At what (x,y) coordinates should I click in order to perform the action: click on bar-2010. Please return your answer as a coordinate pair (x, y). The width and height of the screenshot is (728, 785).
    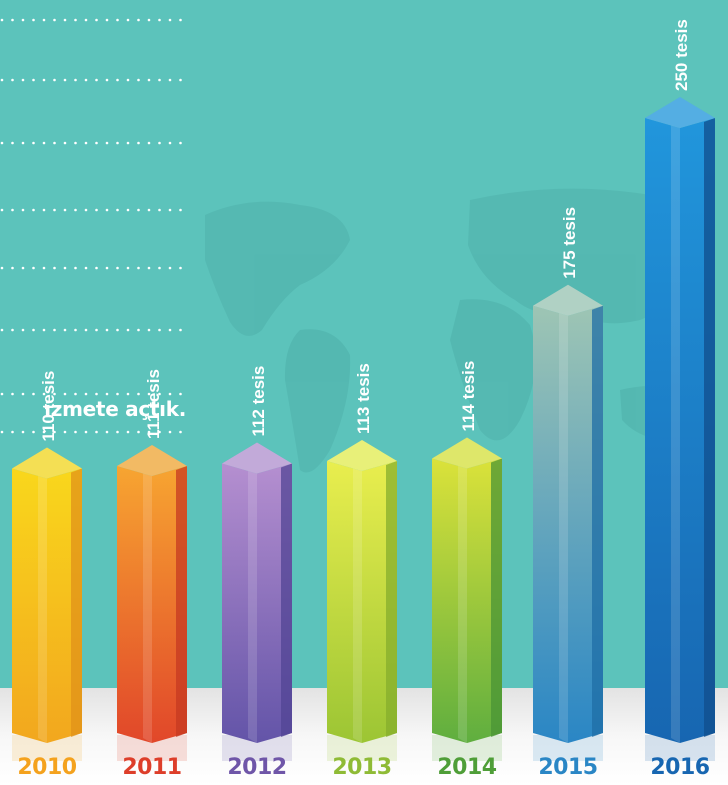
    Looking at the image, I should click on (47, 604).